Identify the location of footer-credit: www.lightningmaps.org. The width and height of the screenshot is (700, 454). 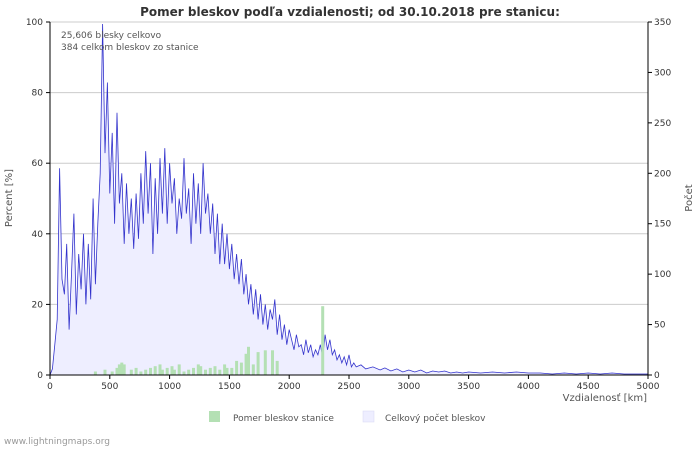
(57, 442).